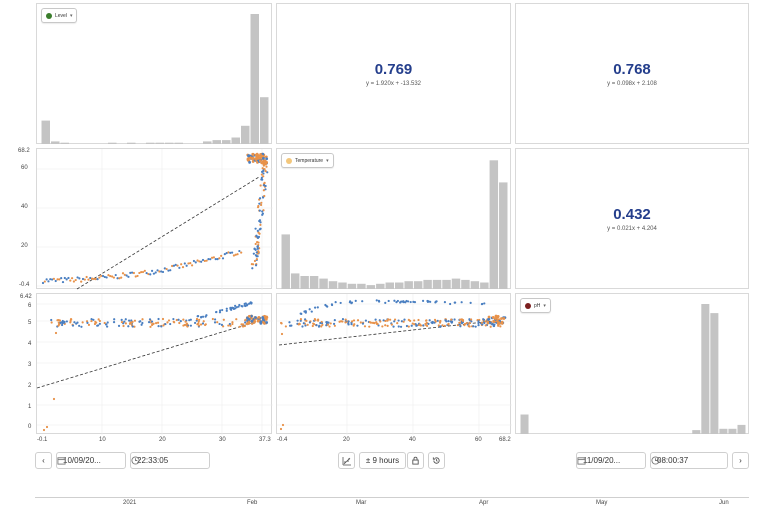 Image resolution: width=768 pixels, height=512 pixels. What do you see at coordinates (170, 460) in the screenshot?
I see `start-time-input: 22:33:05` at bounding box center [170, 460].